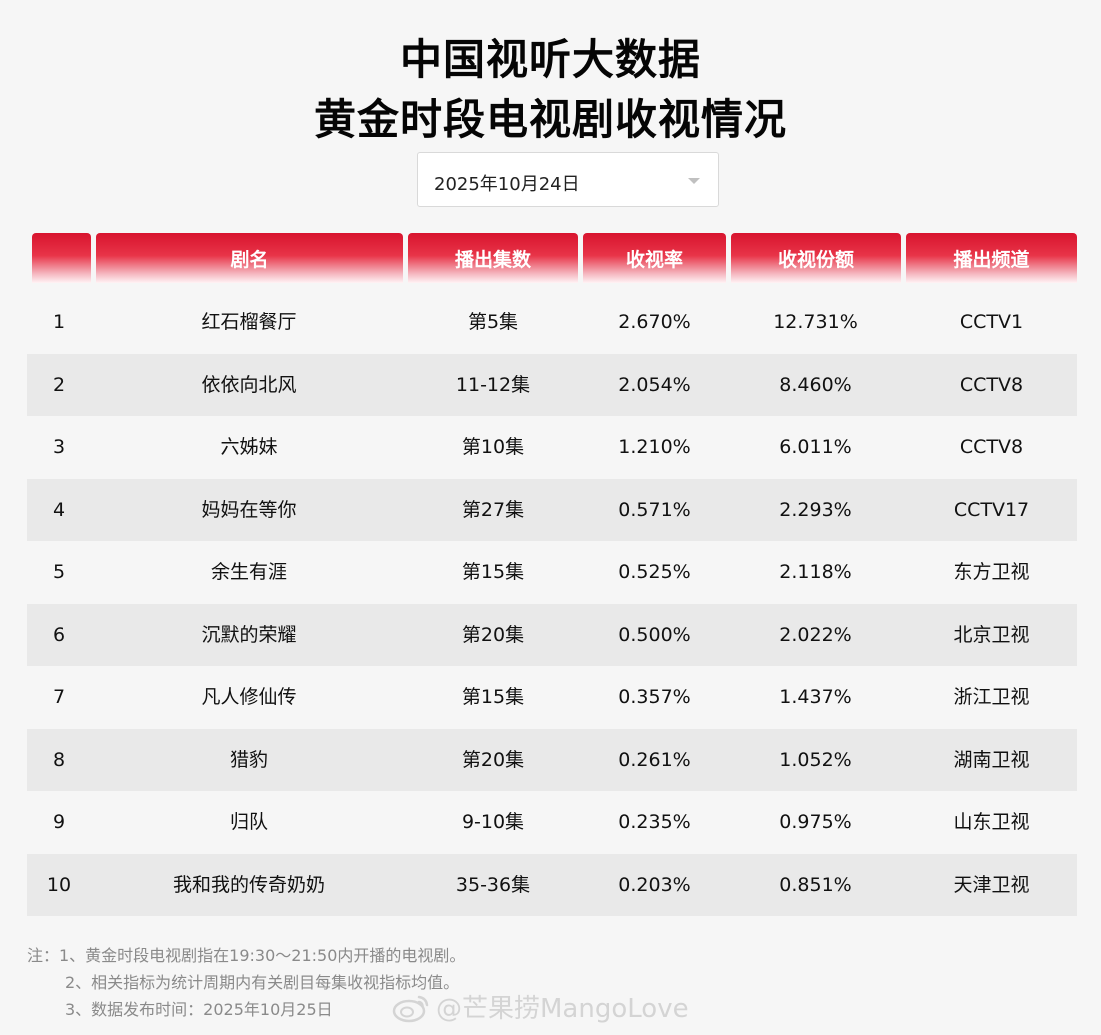  What do you see at coordinates (493, 509) in the screenshot?
I see `cell-episodes: 第27集` at bounding box center [493, 509].